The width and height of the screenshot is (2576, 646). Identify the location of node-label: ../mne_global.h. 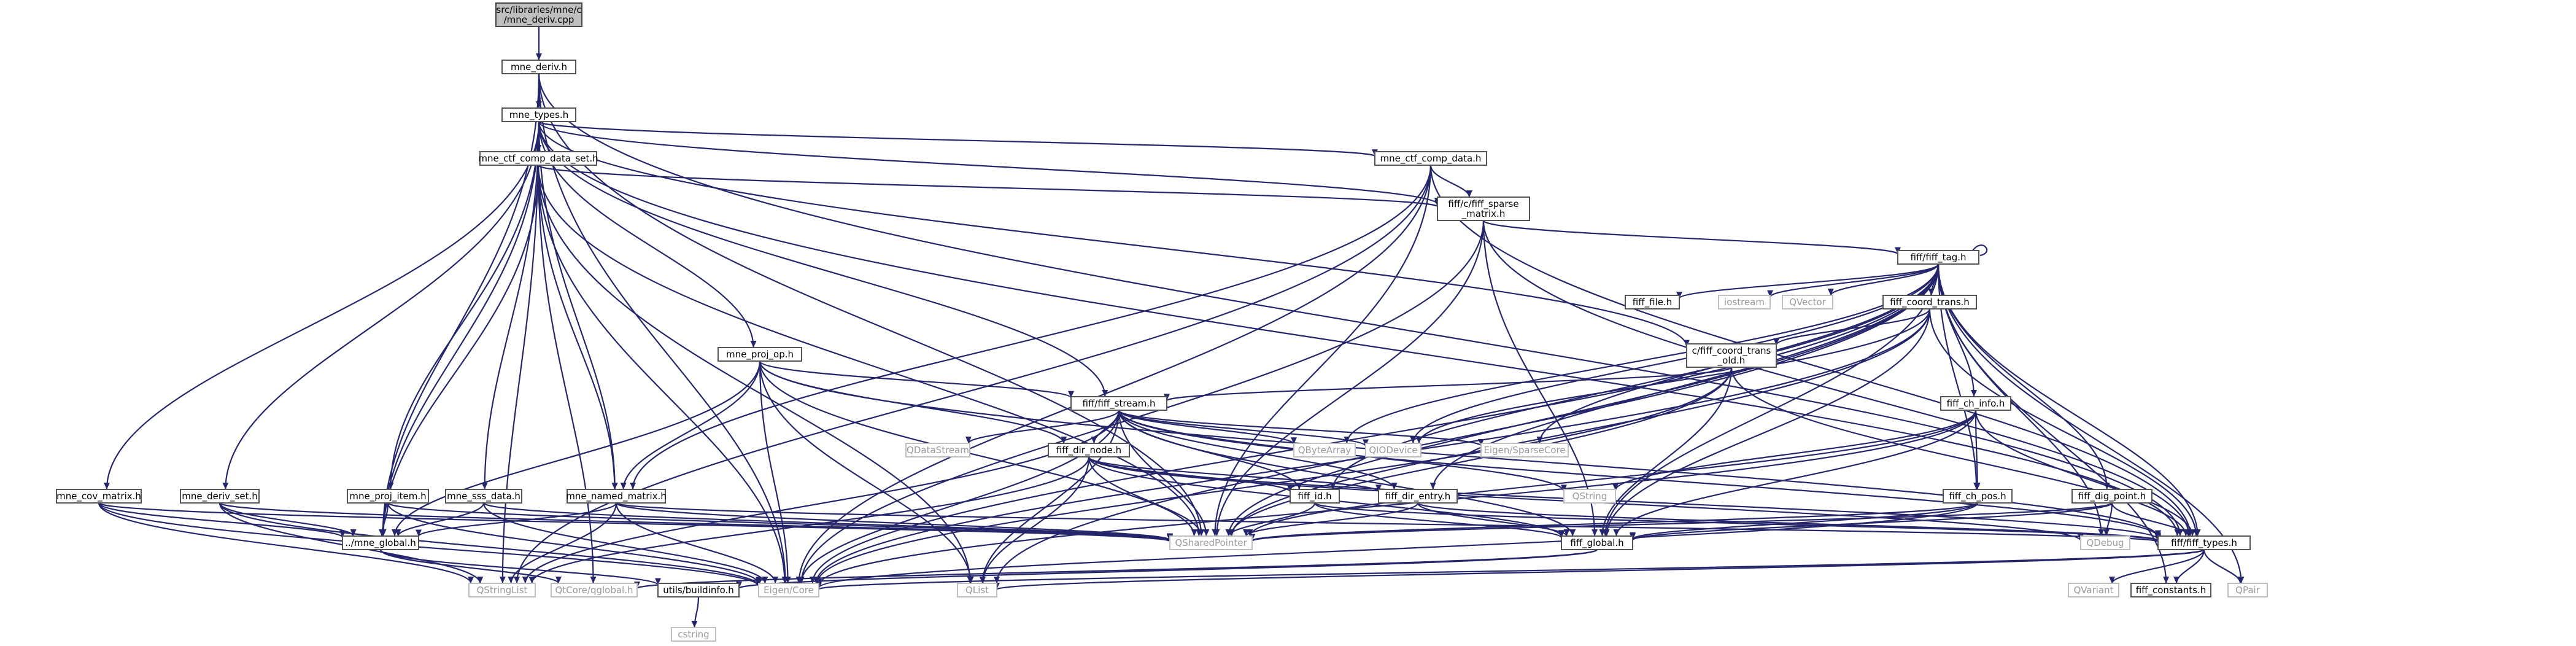
(380, 543).